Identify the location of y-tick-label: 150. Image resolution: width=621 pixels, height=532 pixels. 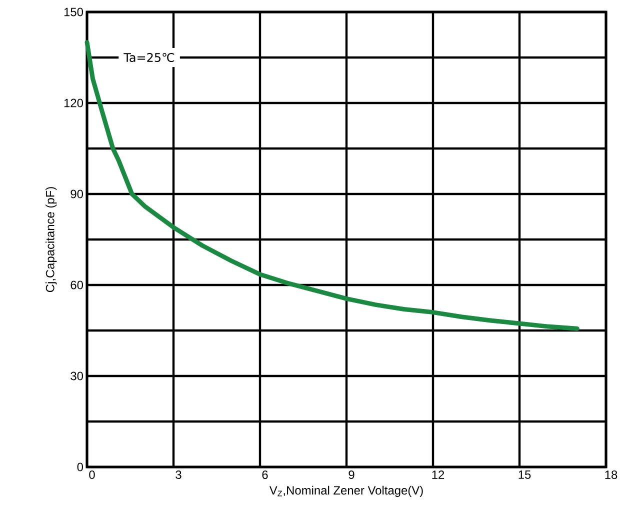
(74, 12).